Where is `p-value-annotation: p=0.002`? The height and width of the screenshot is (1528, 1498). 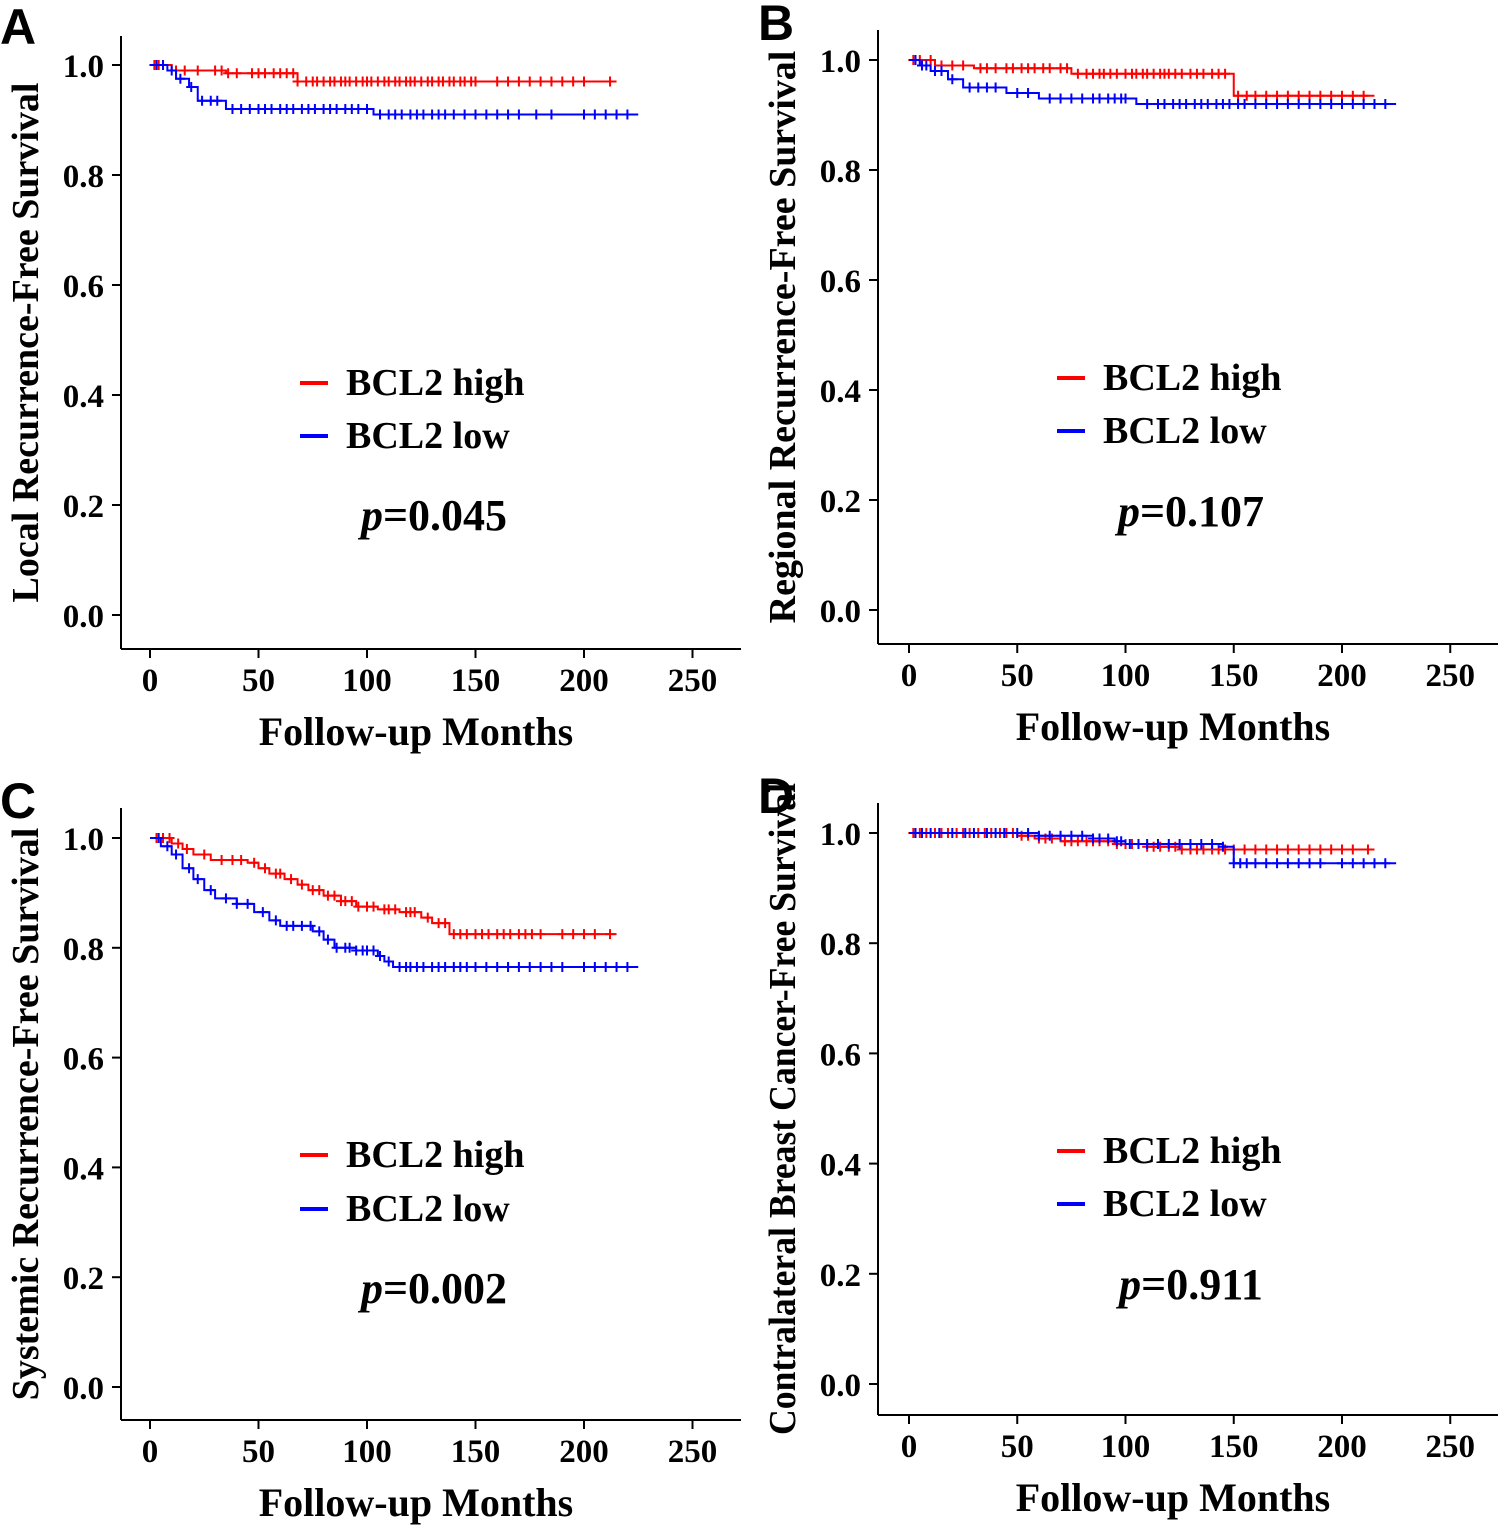 p-value-annotation: p=0.002 is located at coordinates (432, 1288).